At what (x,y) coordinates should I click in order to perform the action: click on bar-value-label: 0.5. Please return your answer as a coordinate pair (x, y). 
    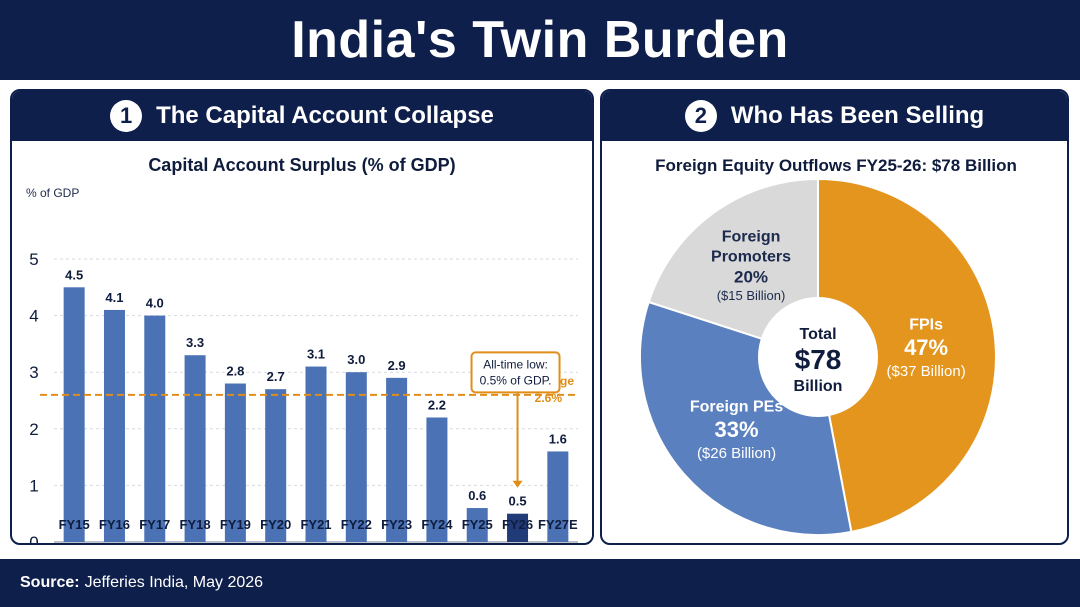
    Looking at the image, I should click on (517, 501).